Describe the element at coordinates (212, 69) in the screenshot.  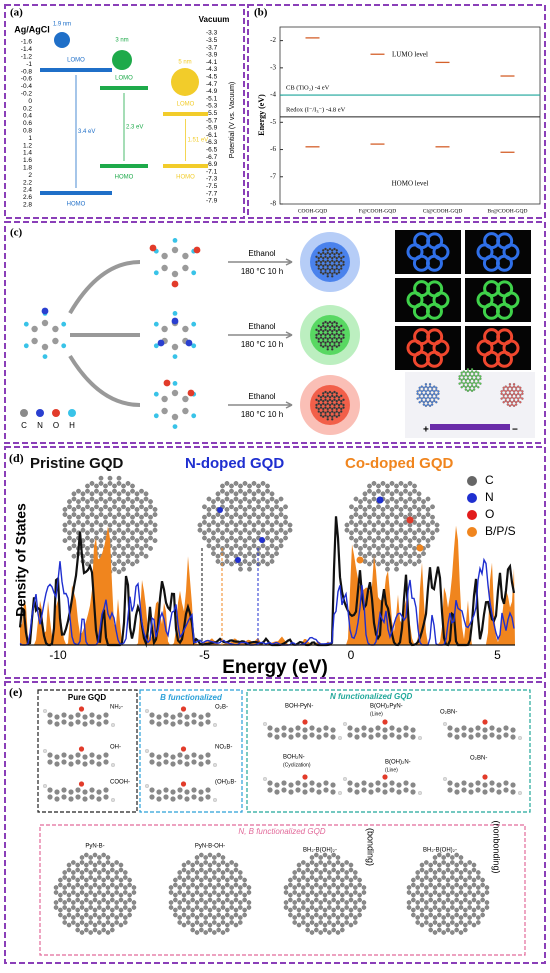
I see `tick-label: -4.3` at that location.